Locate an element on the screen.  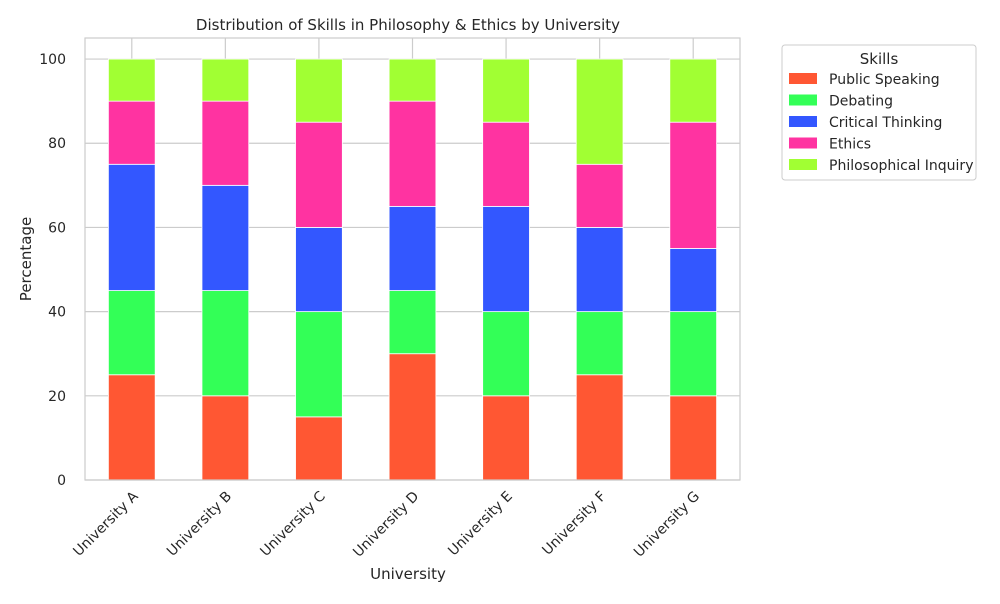
legend-item: Philosophical Inquiry is located at coordinates (881, 166).